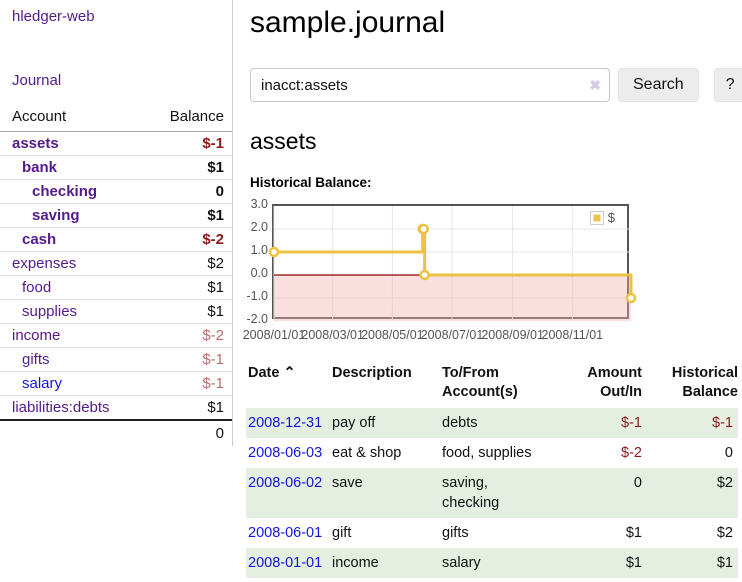  I want to click on account-link: bank, so click(40, 167).